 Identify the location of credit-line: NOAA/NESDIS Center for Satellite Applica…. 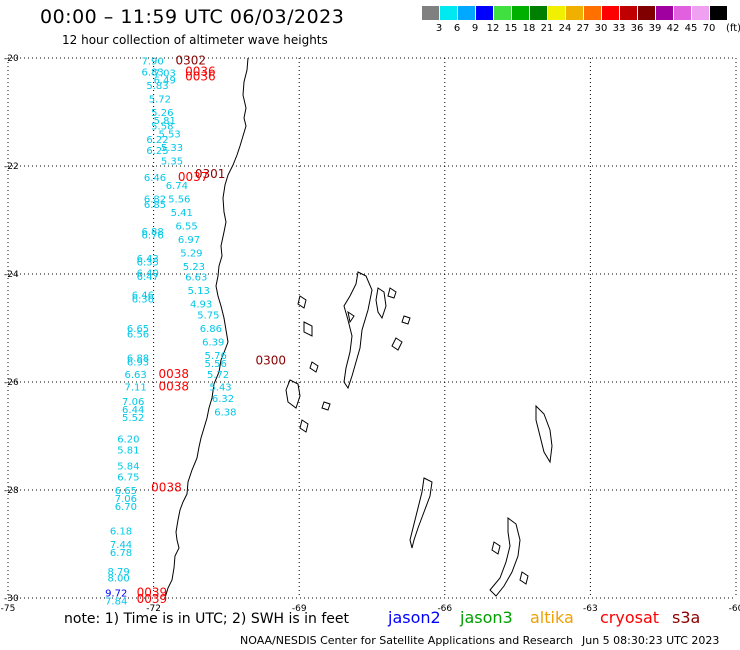
(407, 640).